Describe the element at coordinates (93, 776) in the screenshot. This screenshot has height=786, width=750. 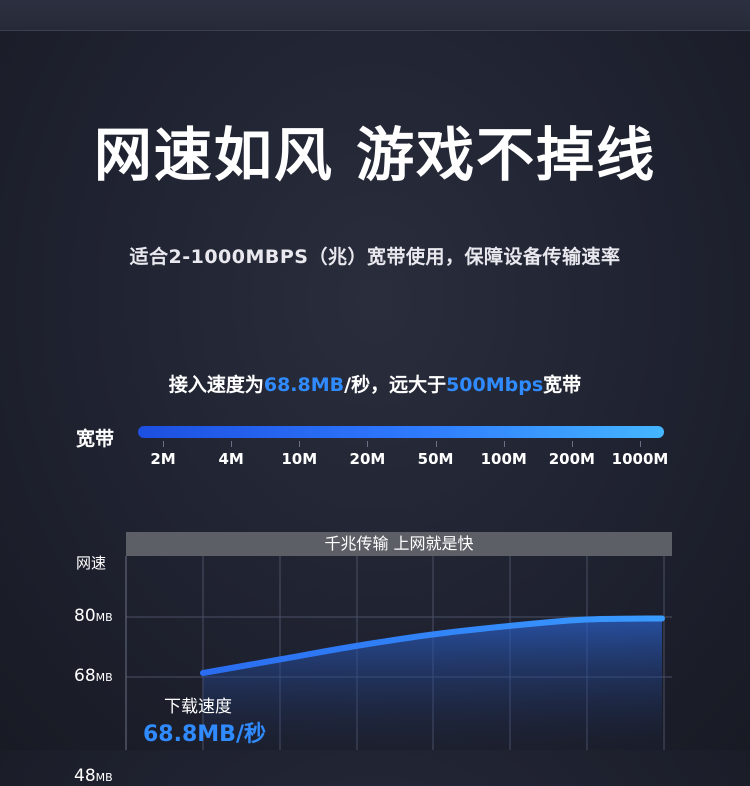
I see `y-tick-label: 48MB` at that location.